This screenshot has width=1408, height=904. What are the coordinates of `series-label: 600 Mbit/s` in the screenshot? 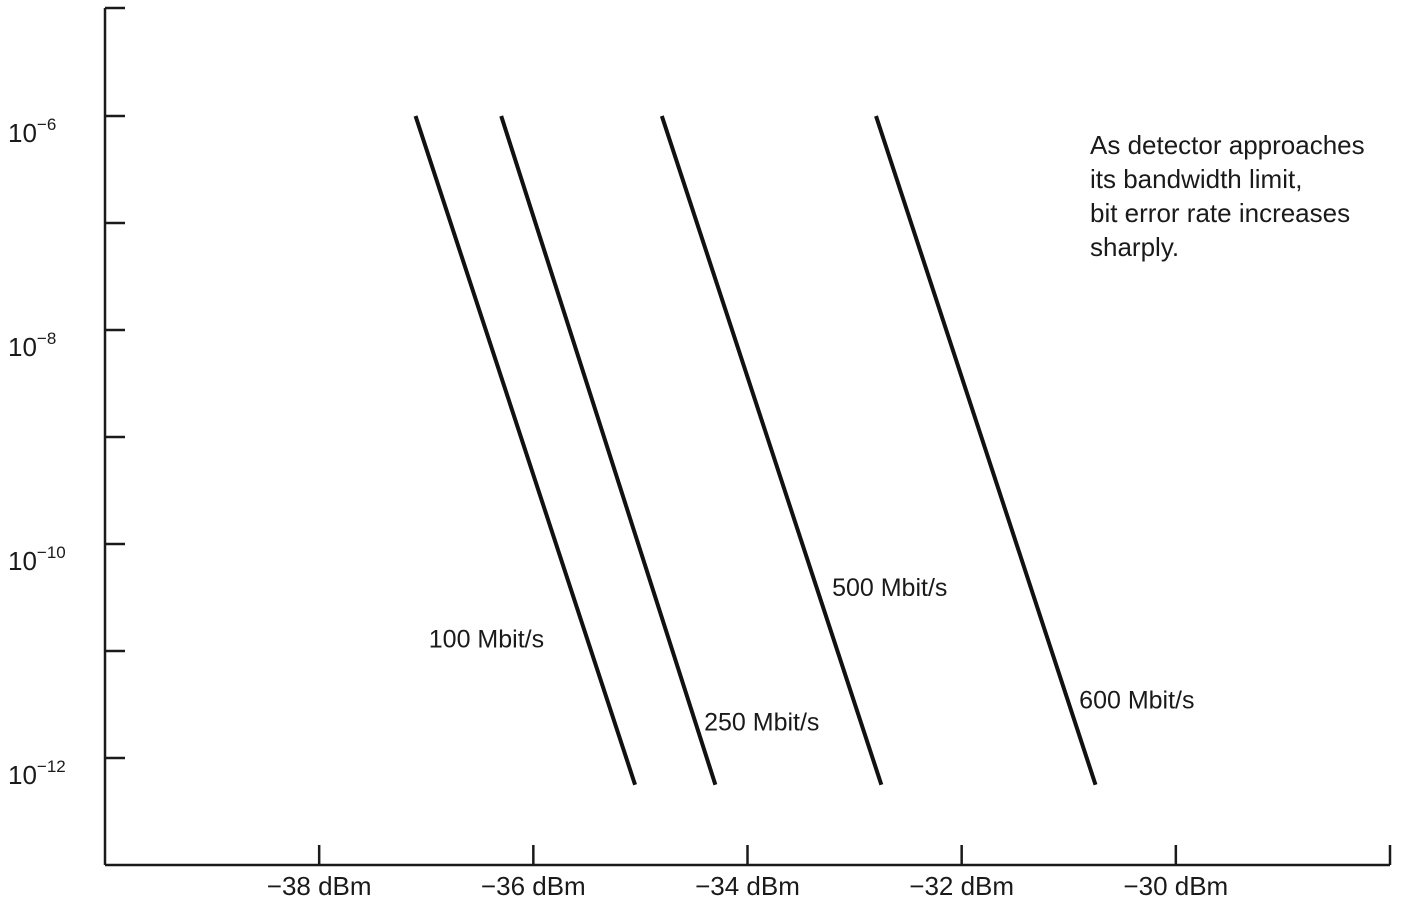 It's located at (1136, 701).